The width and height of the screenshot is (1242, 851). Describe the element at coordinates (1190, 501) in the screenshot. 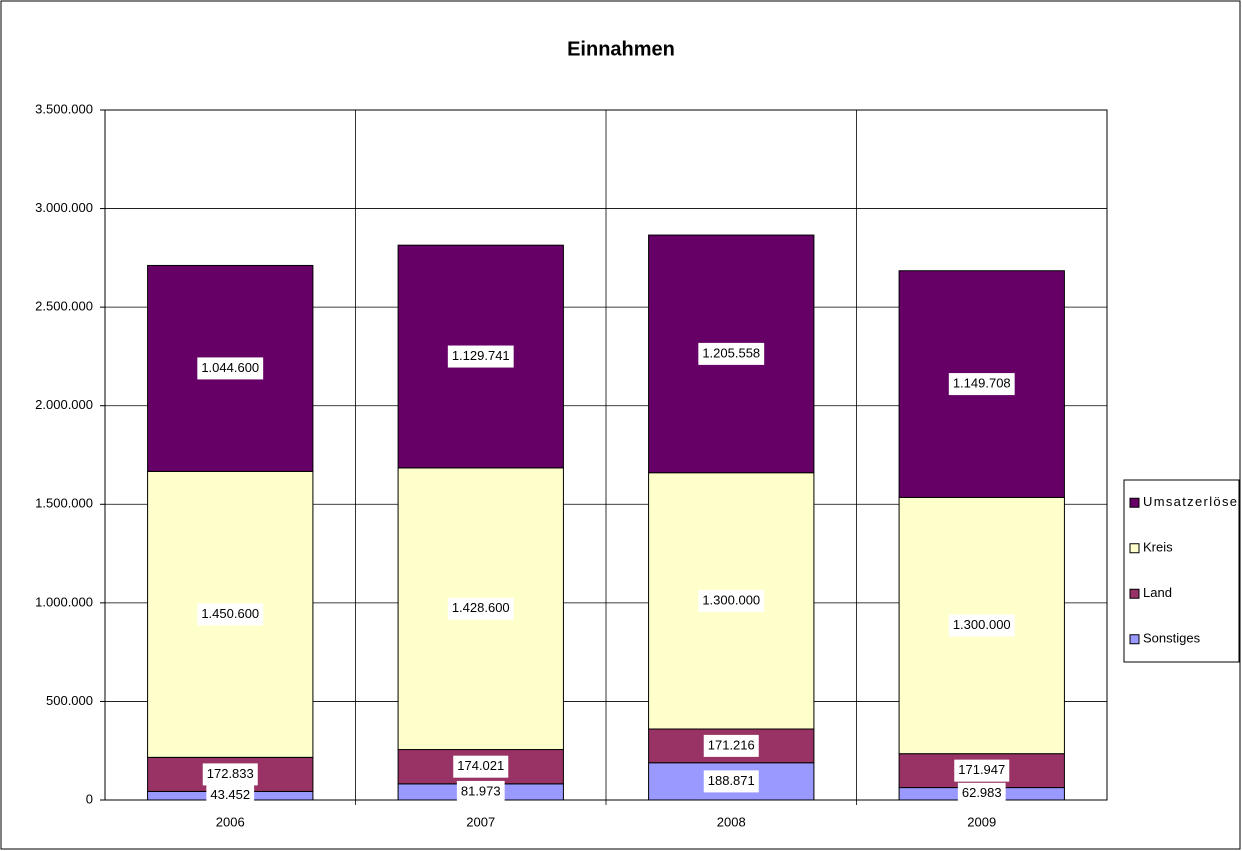

I see `legend-label: Umsatzerlöse` at that location.